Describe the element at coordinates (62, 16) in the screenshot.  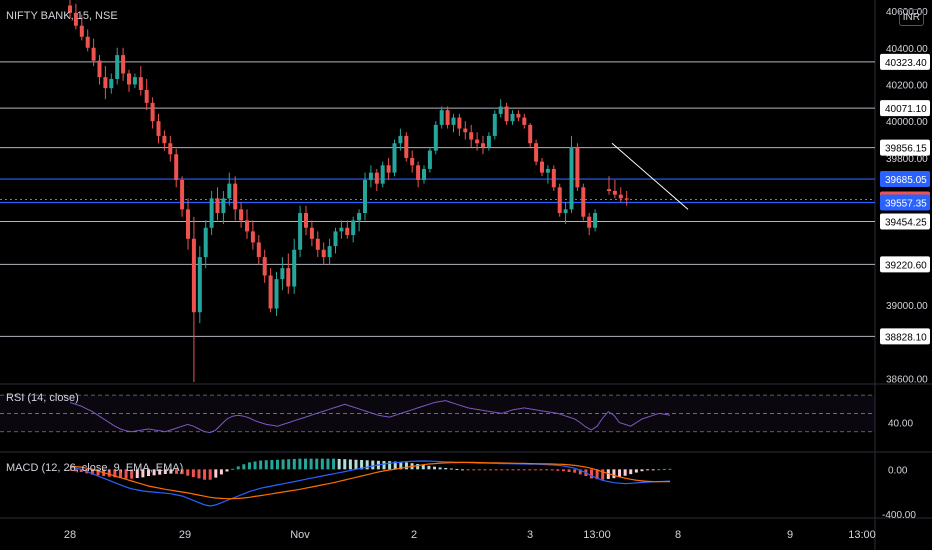
I see `symbol-legend: NIFTY BANK, 15, NSE` at that location.